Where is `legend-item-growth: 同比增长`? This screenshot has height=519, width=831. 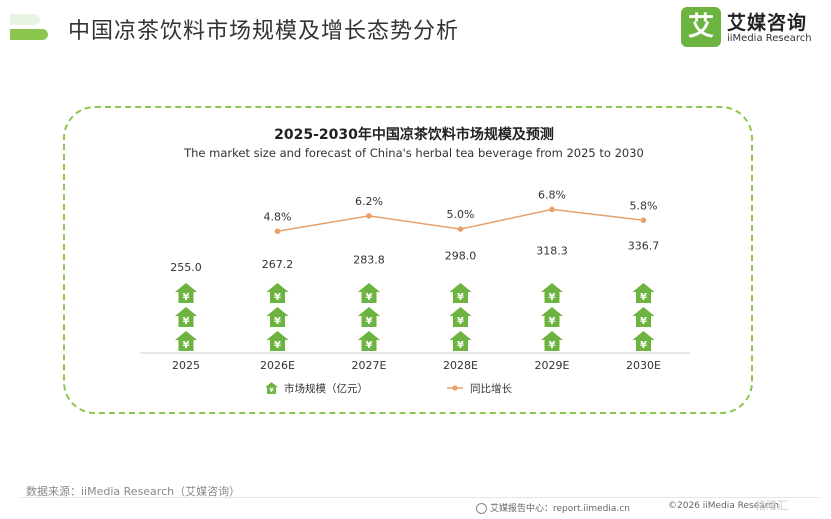
legend-item-growth: 同比增长 is located at coordinates (479, 388).